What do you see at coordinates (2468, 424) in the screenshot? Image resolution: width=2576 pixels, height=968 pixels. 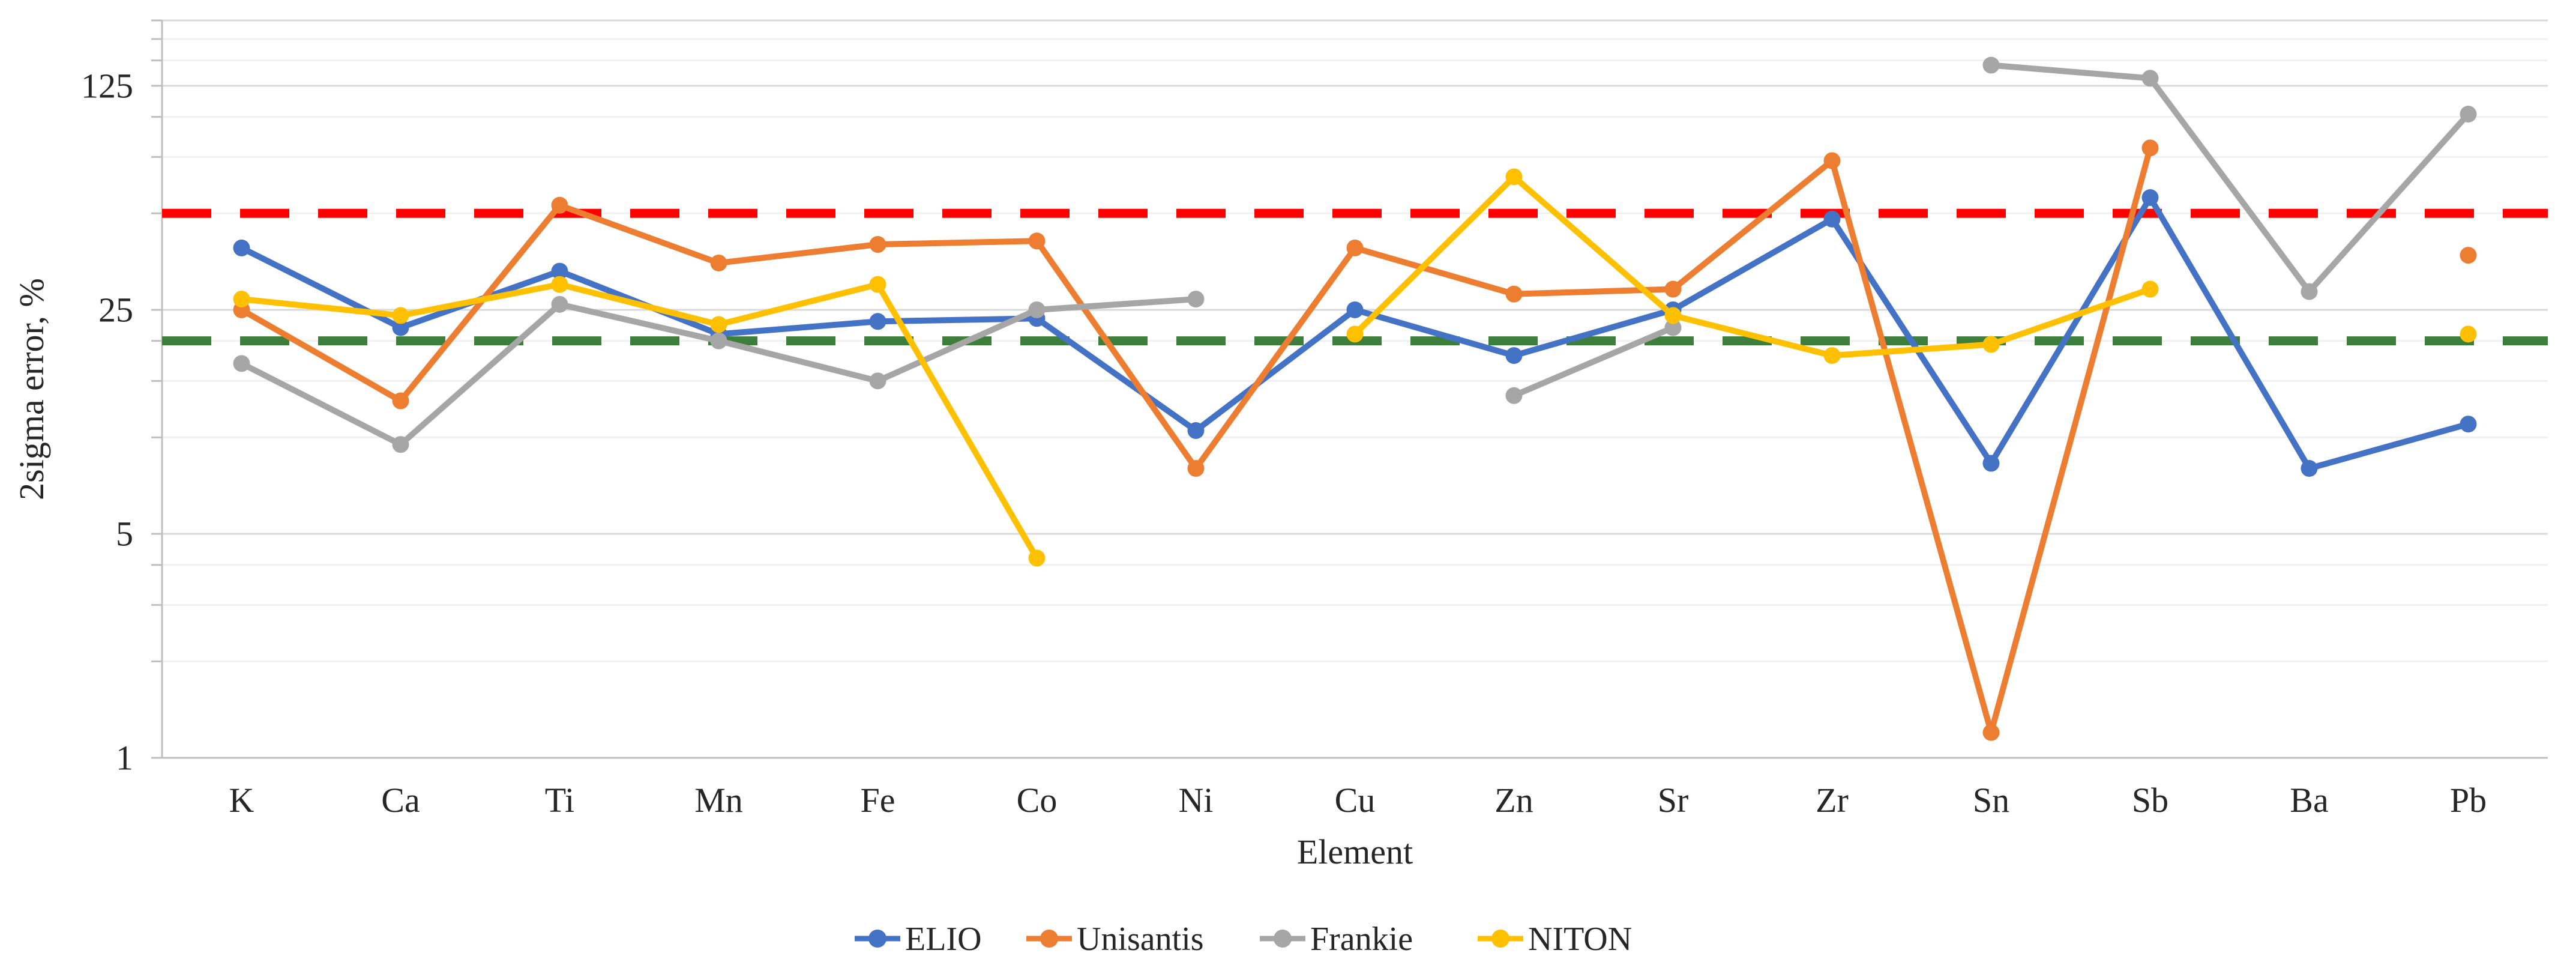 I see `data-point-ELIO-Pb` at bounding box center [2468, 424].